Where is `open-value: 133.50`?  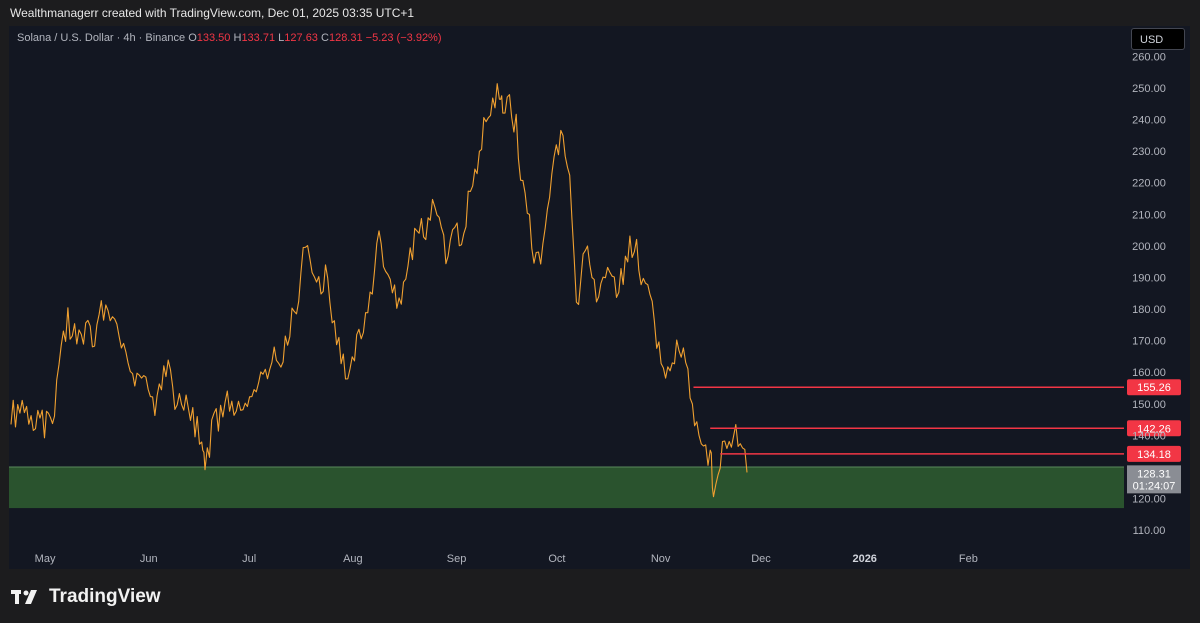
open-value: 133.50 is located at coordinates (213, 38).